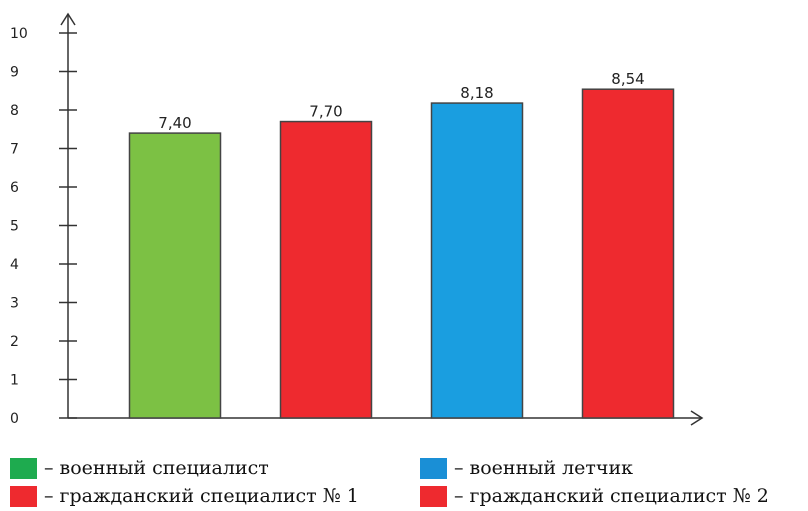 This screenshot has width=808, height=511. What do you see at coordinates (14, 381) in the screenshot?
I see `y-tick-label: 1` at bounding box center [14, 381].